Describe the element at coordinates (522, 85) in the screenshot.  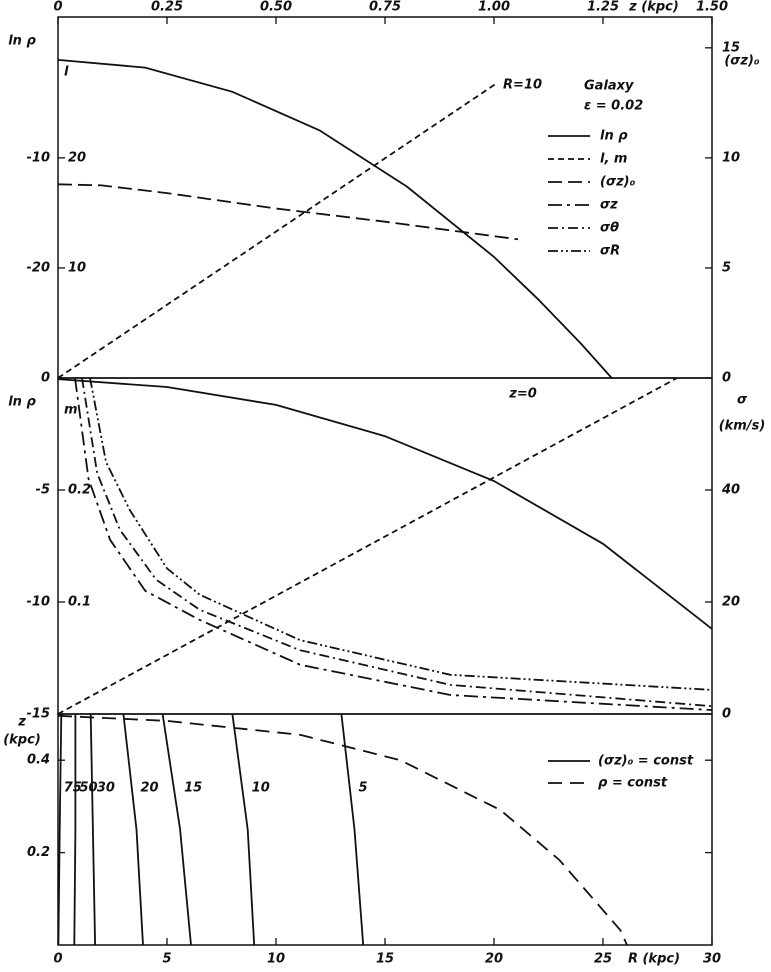
I see `annotation: R=10` at that location.